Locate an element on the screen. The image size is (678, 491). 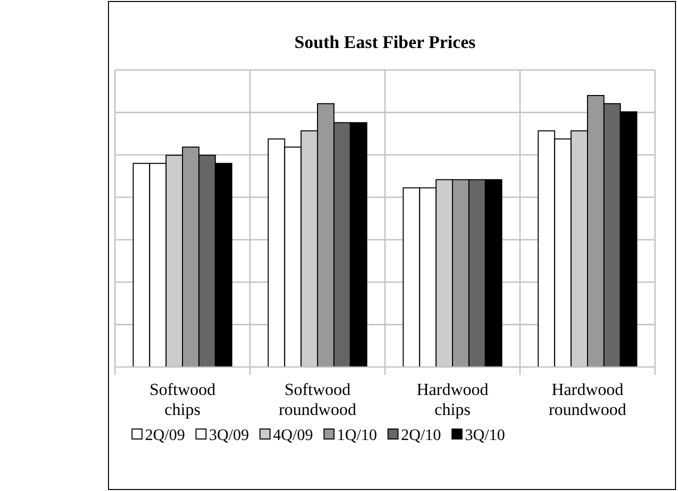
x-tick-label: Hardwood roundwood is located at coordinates (587, 399).